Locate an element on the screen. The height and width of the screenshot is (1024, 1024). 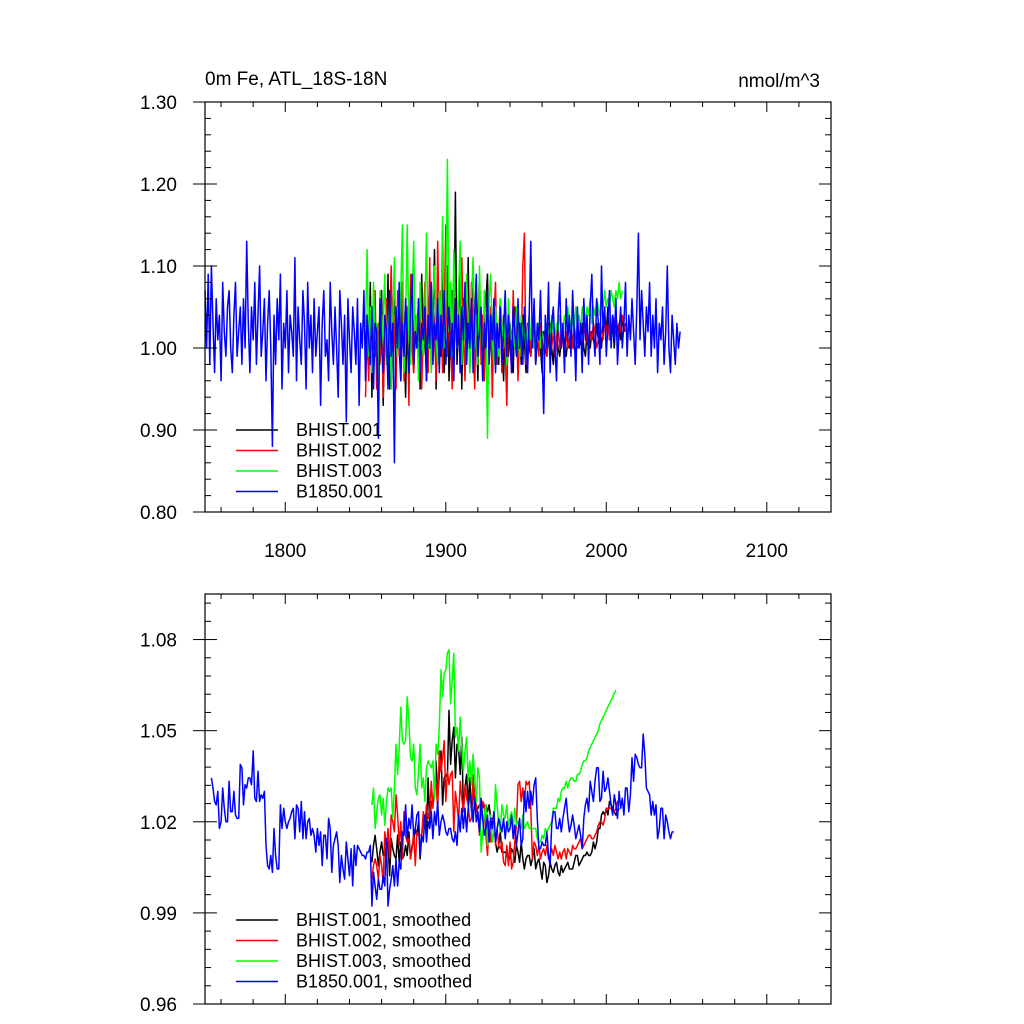
y-tick-label: 0.80 is located at coordinates (158, 513).